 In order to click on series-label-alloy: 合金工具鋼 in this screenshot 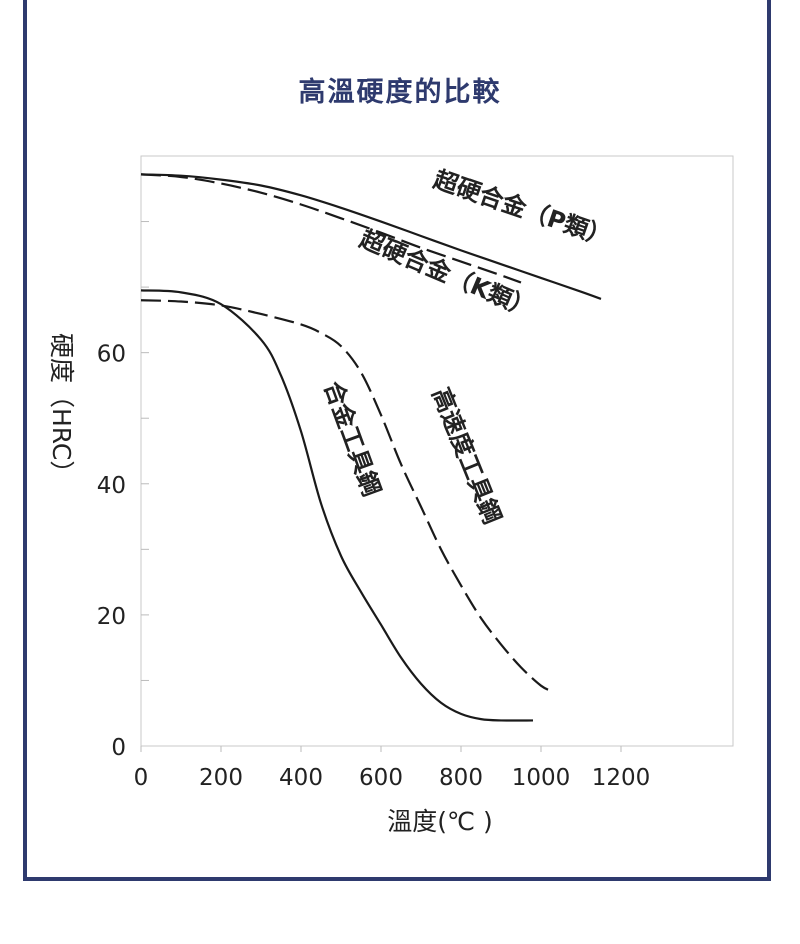, I will do `click(351, 438)`.